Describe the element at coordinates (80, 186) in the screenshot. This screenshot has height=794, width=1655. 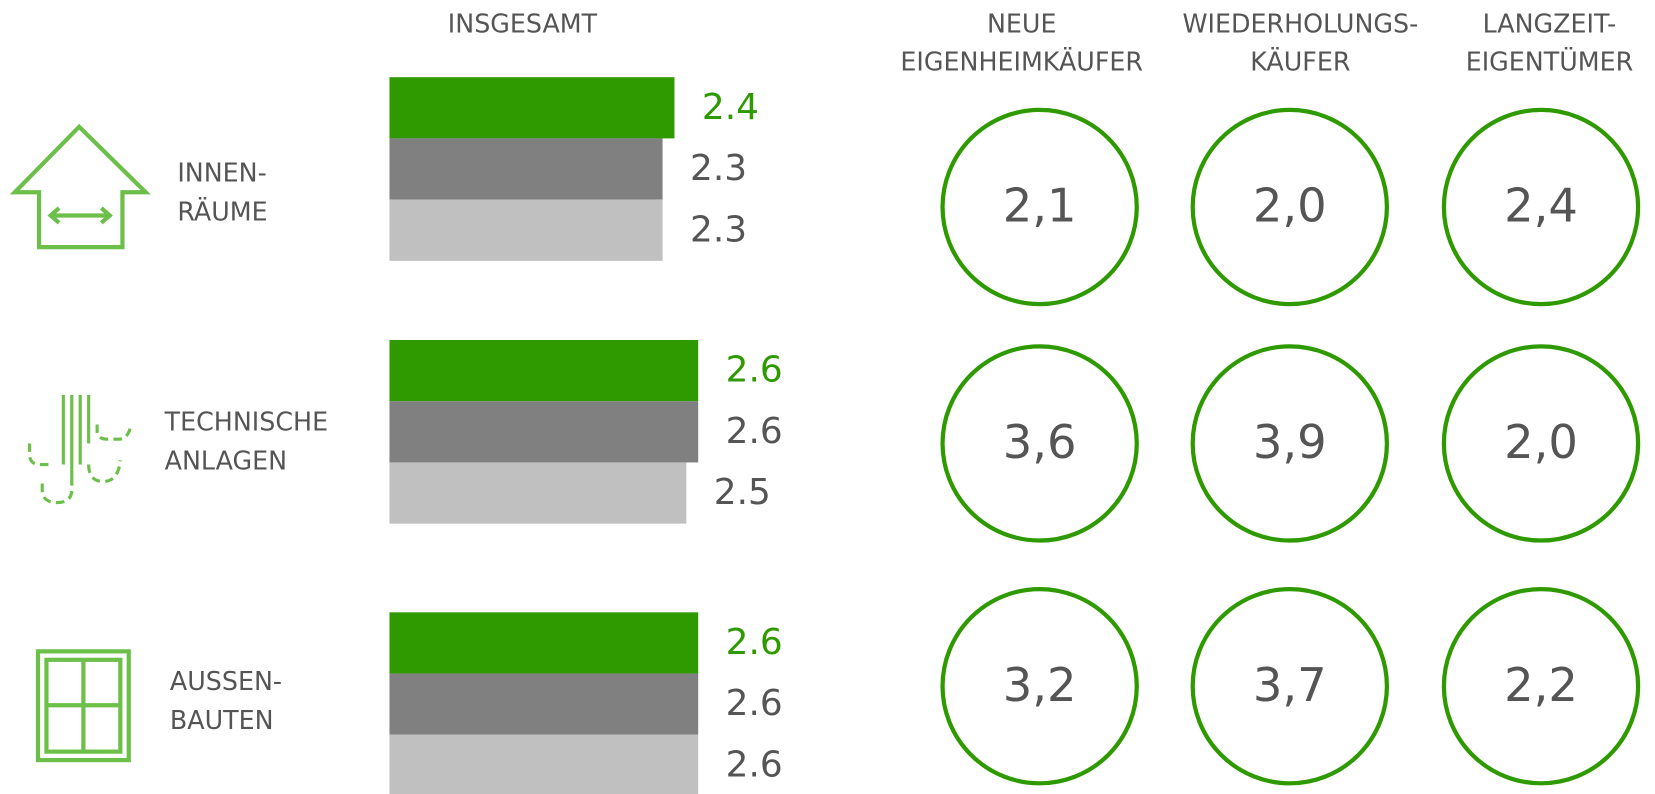
I see `icon-house` at that location.